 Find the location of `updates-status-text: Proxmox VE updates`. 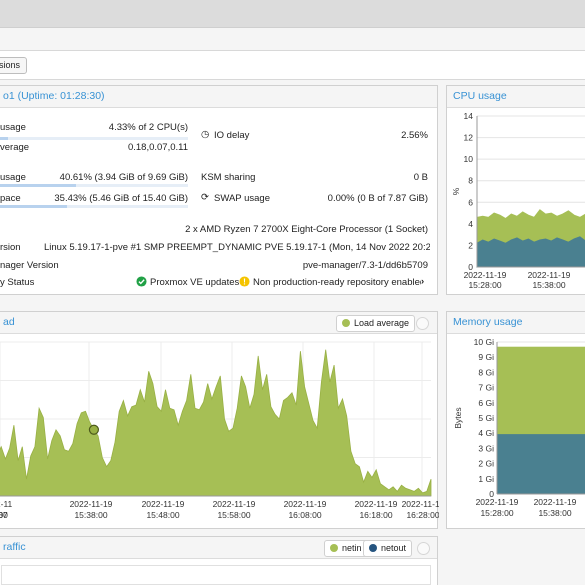

updates-status-text: Proxmox VE updates is located at coordinates (195, 282).